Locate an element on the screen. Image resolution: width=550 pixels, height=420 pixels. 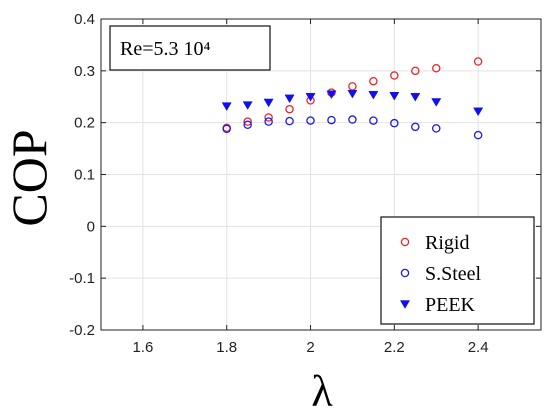
y-tick-label: 0.2 is located at coordinates (84, 123).